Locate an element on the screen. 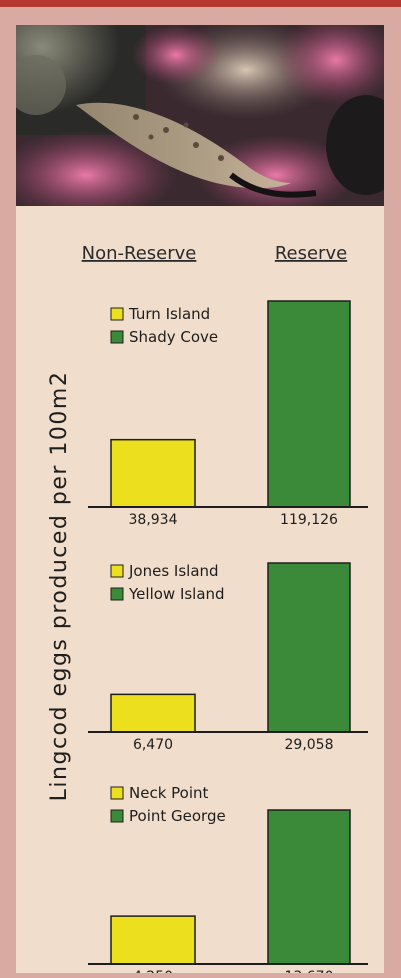  legend-label: Turn Island is located at coordinates (169, 314).